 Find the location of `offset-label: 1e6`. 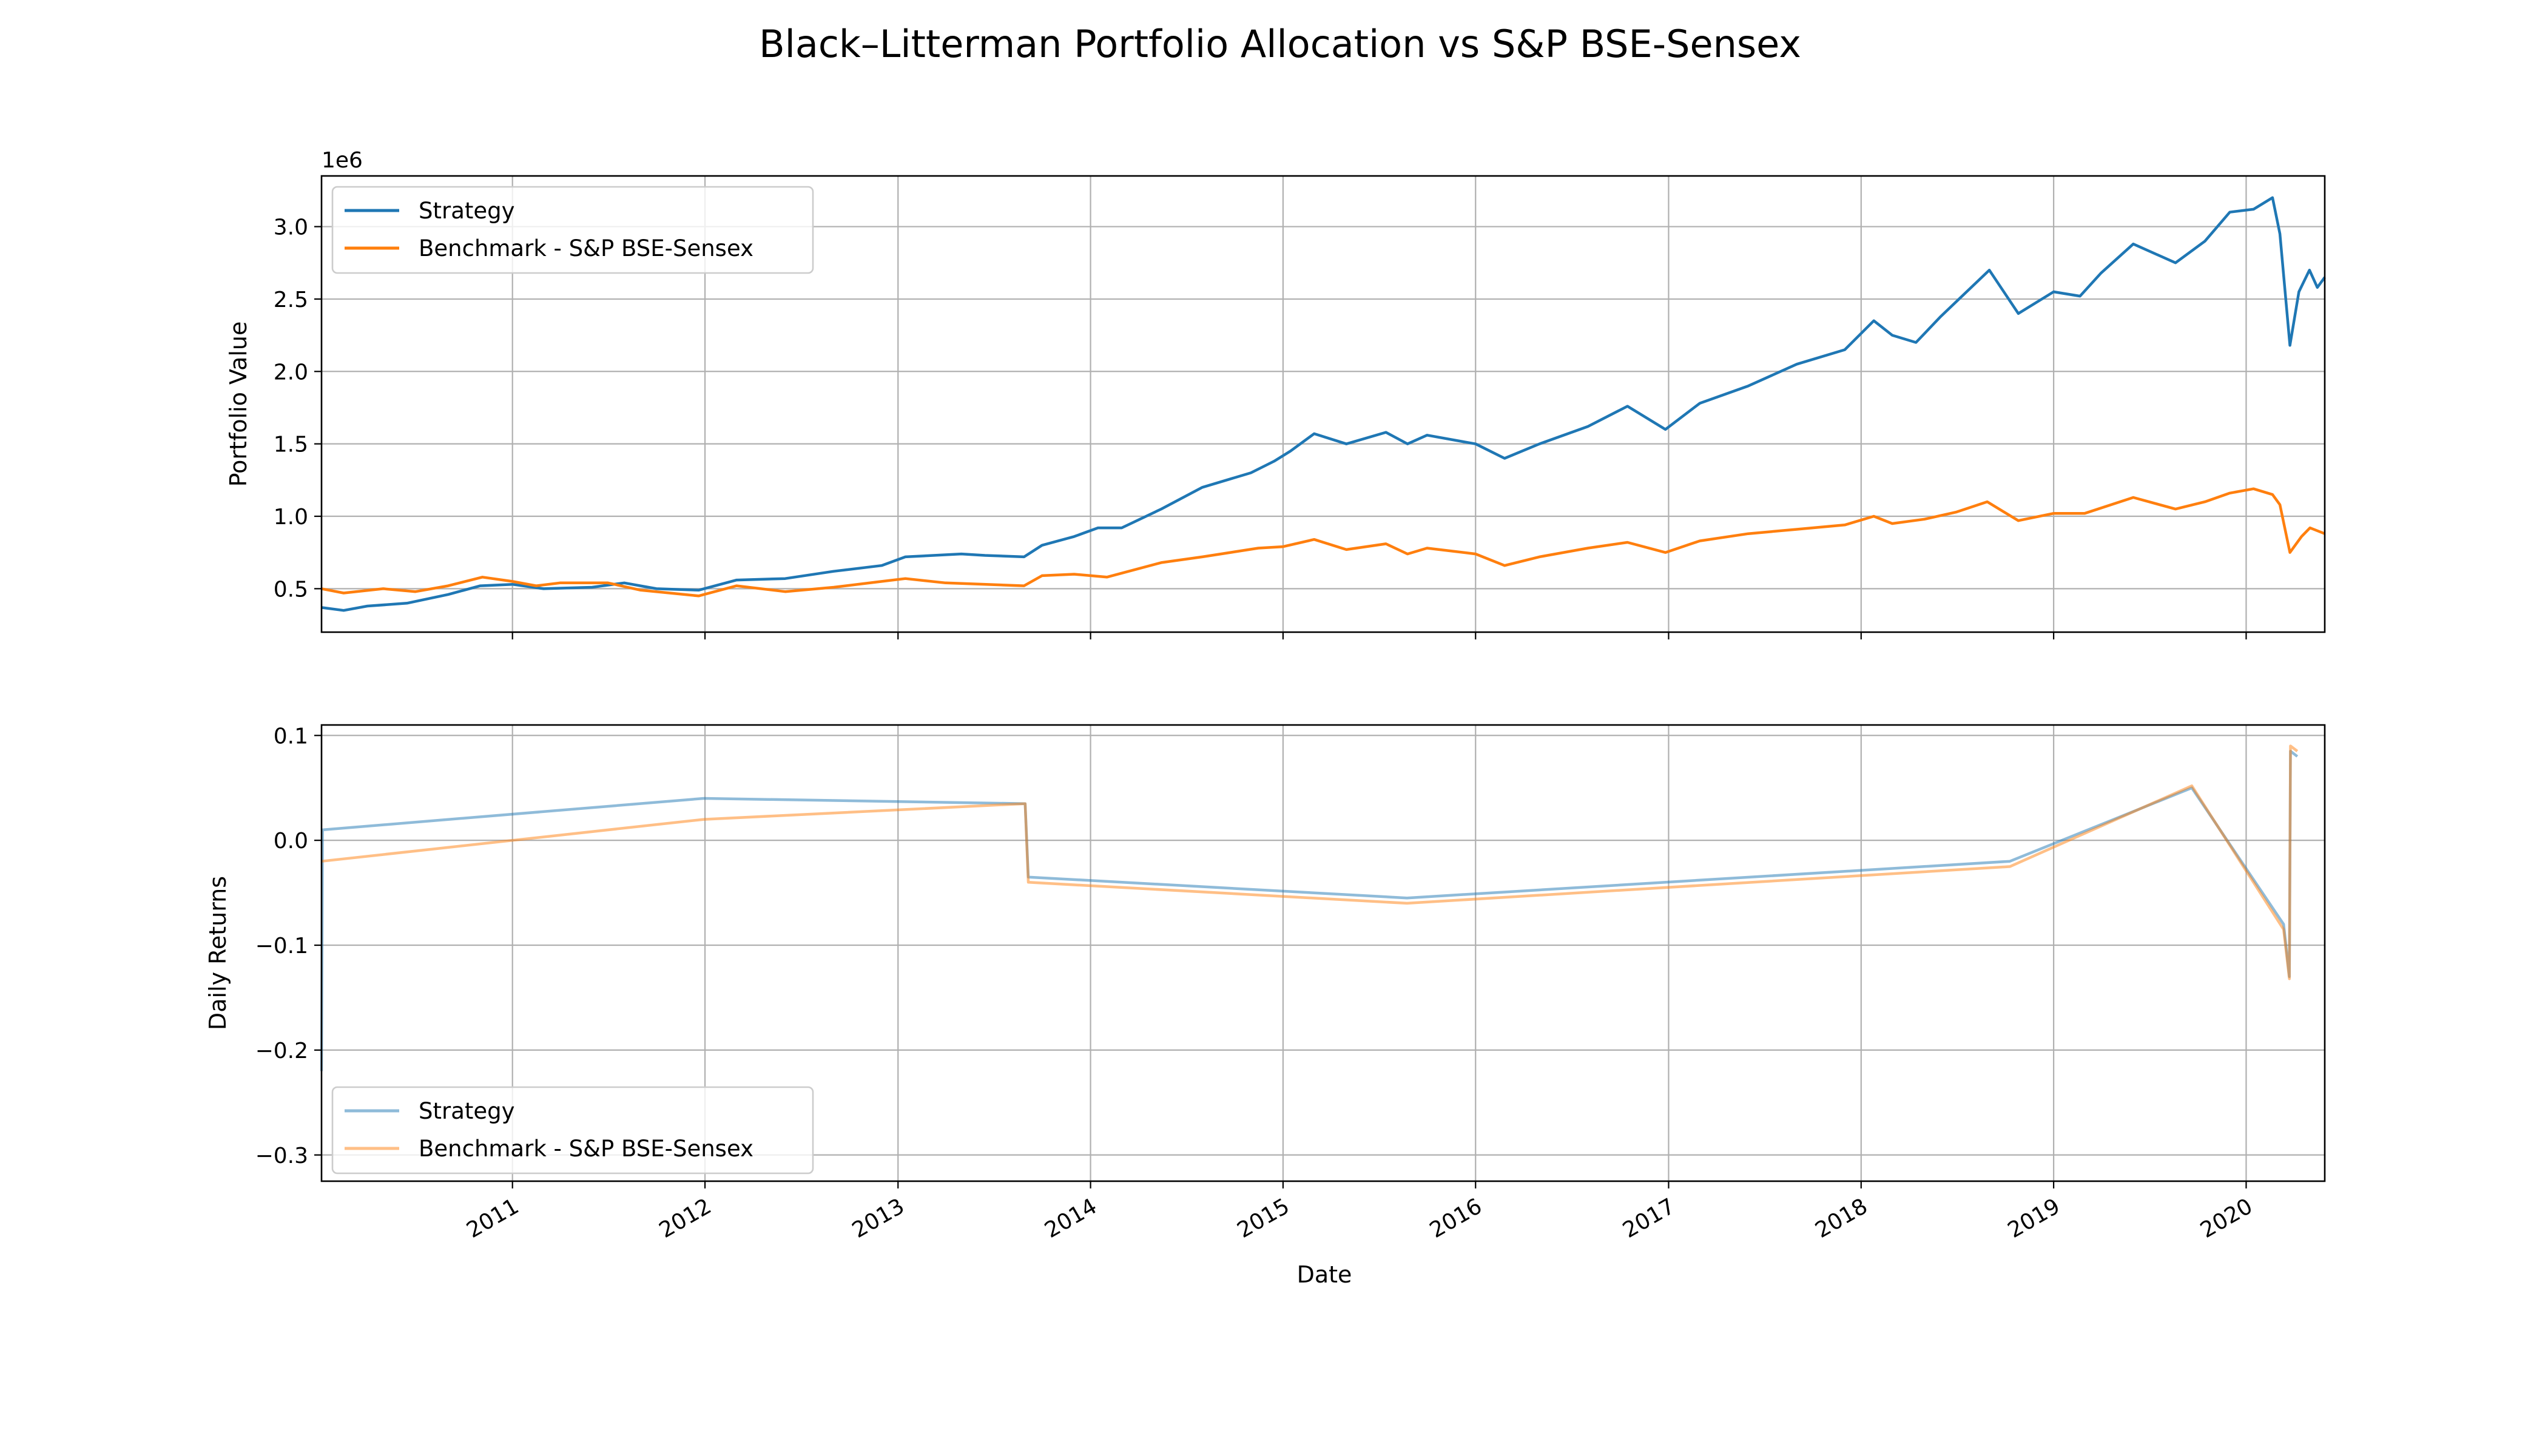

offset-label: 1e6 is located at coordinates (342, 160).